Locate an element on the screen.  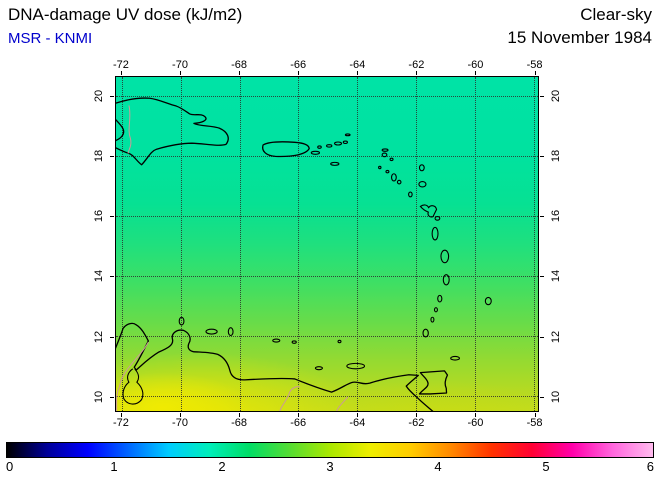
lat-tick-label-right: 16 is located at coordinates (556, 216).